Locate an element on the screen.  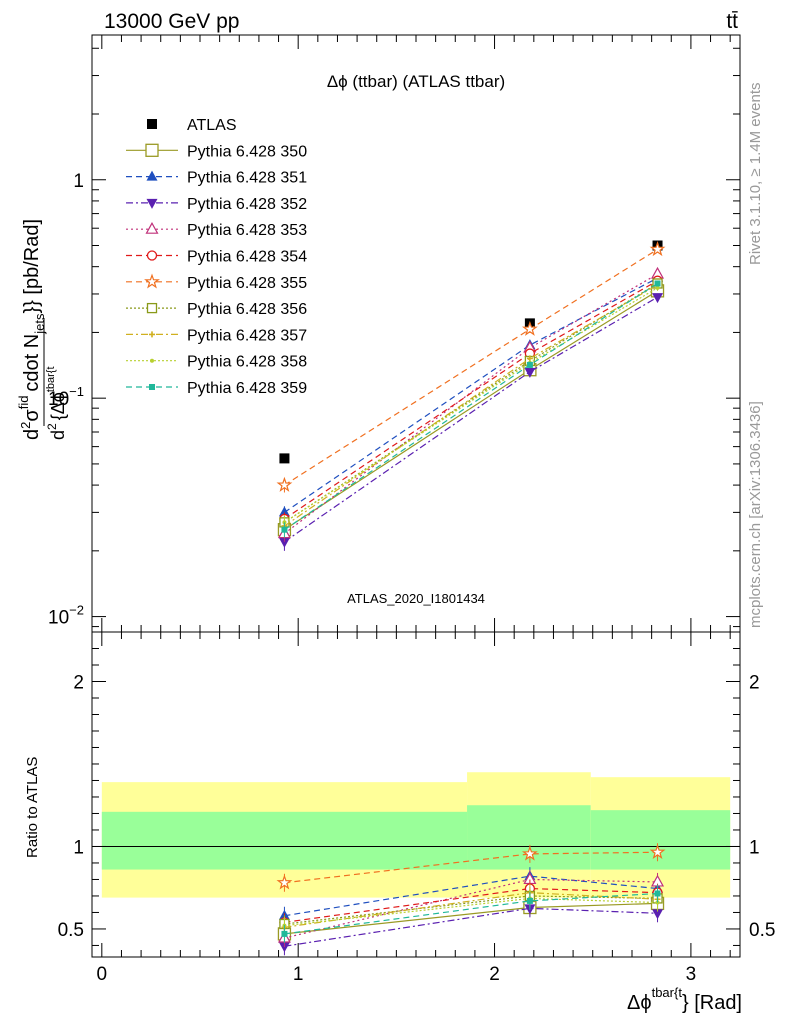
legend-label: Pythia 6.428 353 is located at coordinates (247, 230).